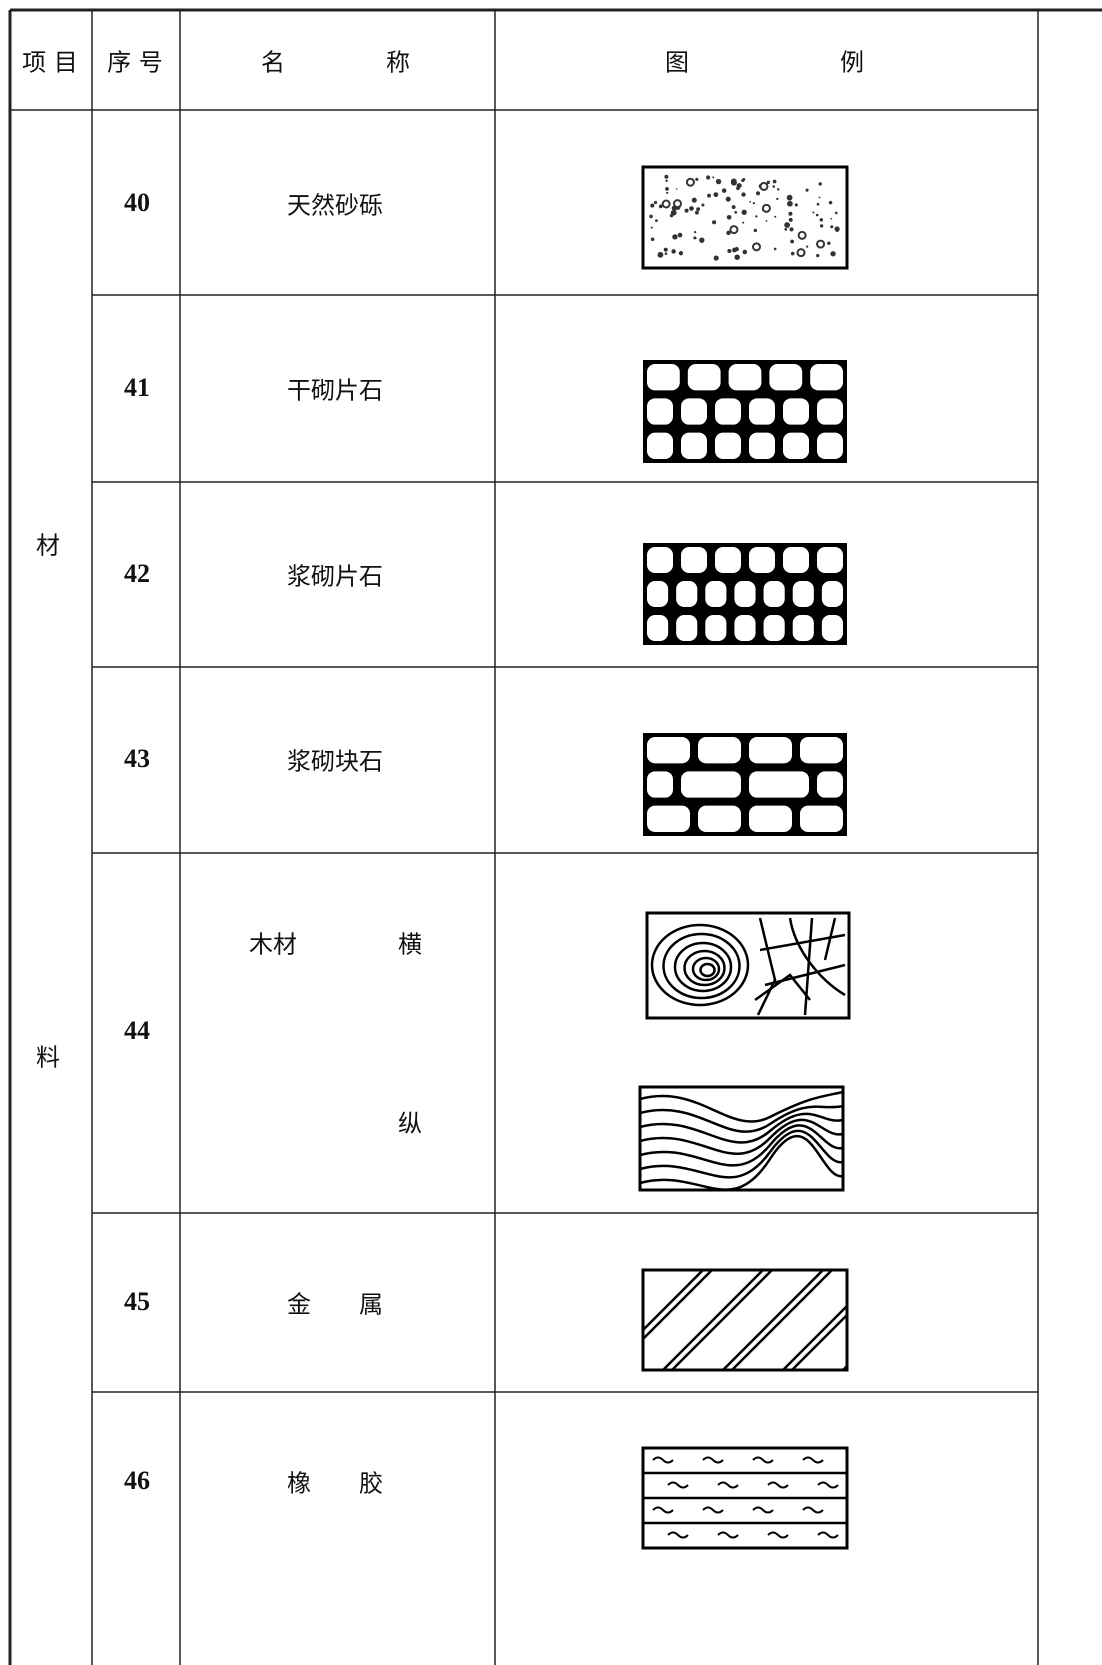 Image resolution: width=1102 pixels, height=1665 pixels. What do you see at coordinates (48, 1057) in the screenshot?
I see `category: 料` at bounding box center [48, 1057].